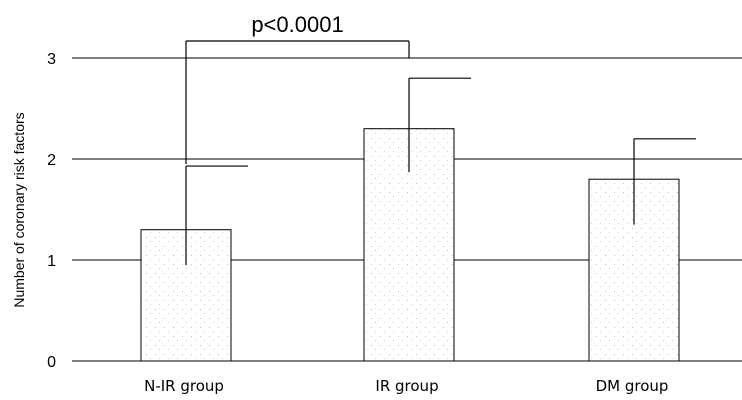  I want to click on x-tick-label-3: DM group, so click(632, 386).